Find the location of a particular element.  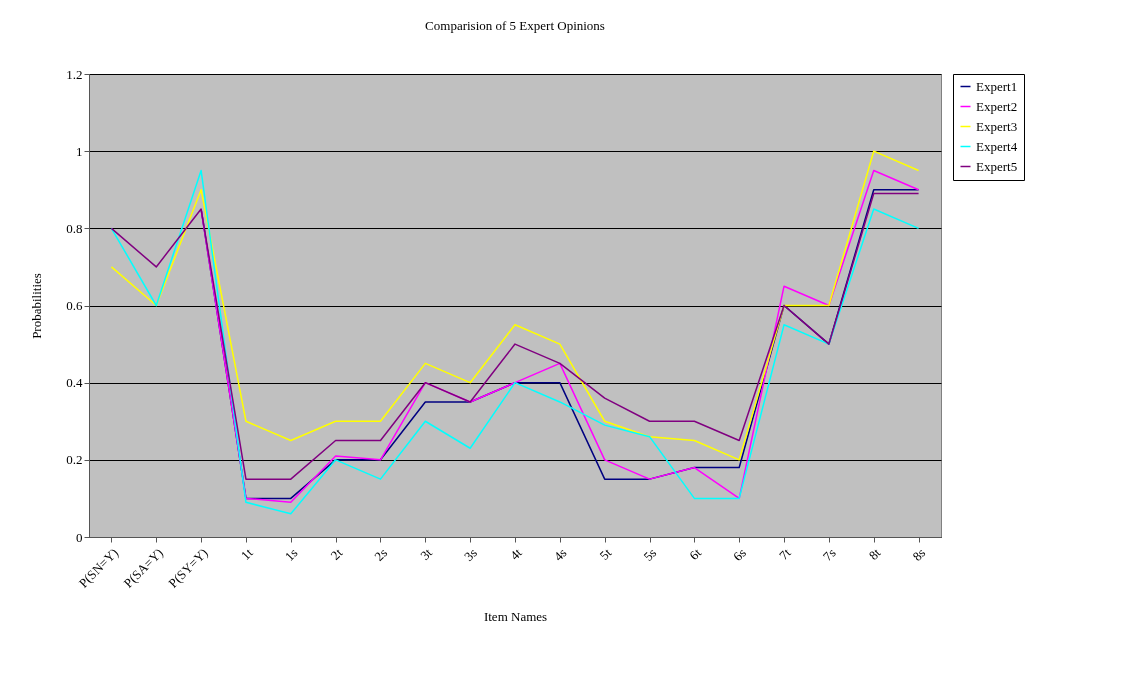

x-tick-label: 6t is located at coordinates (695, 553).